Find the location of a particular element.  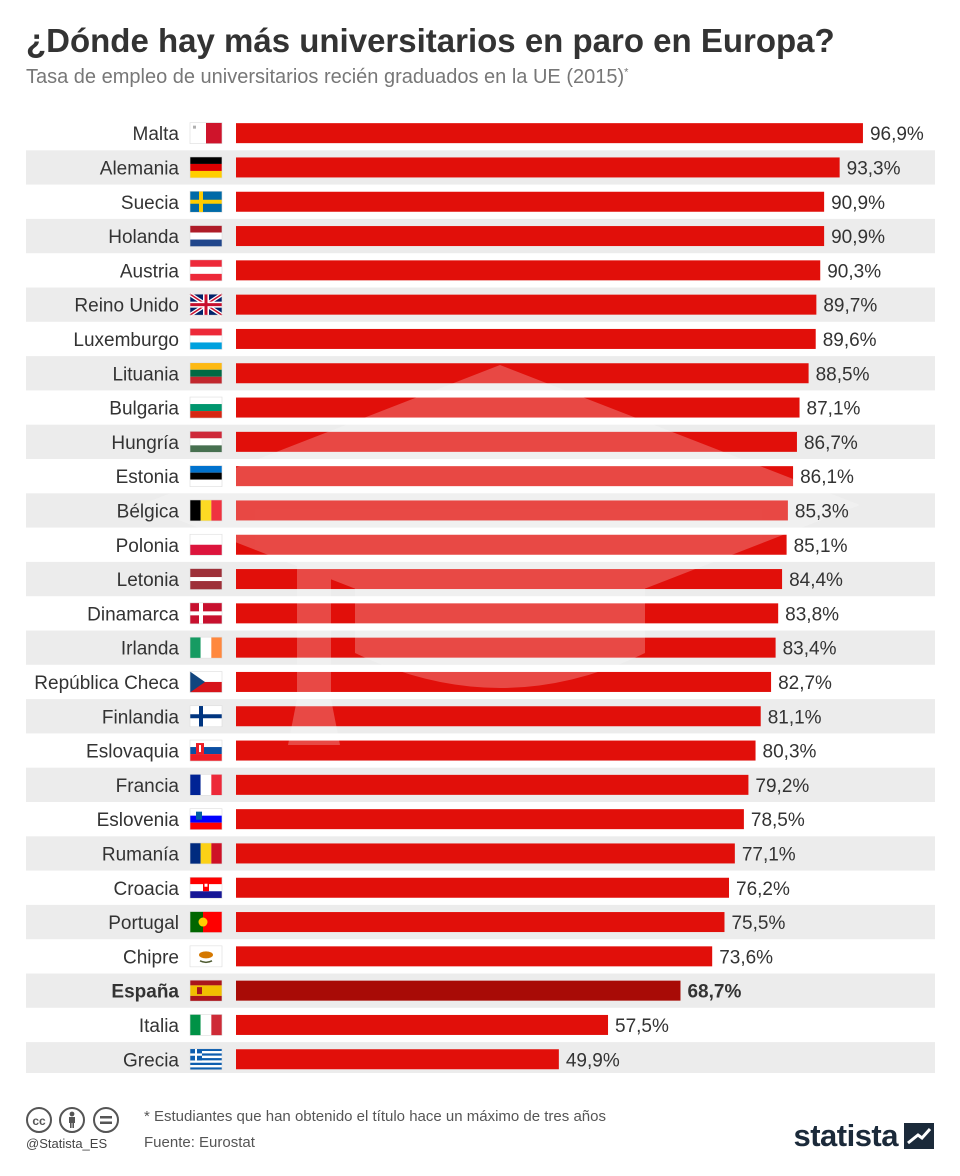

value-label: 68,7% is located at coordinates (714, 992).